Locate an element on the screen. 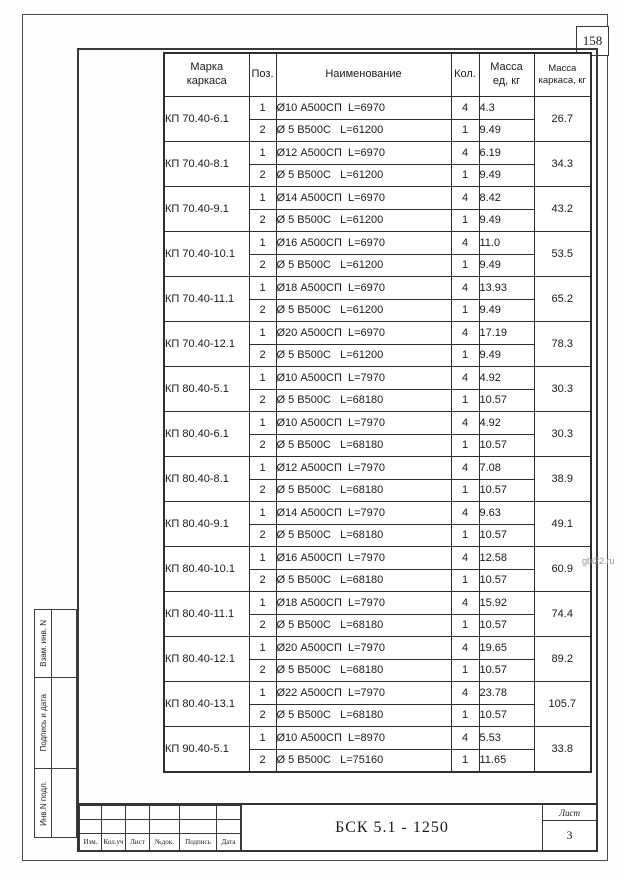 The height and width of the screenshot is (877, 624). revision-table: Изм. Кол.уч Лист №док. Подпись Дата is located at coordinates (160, 828).